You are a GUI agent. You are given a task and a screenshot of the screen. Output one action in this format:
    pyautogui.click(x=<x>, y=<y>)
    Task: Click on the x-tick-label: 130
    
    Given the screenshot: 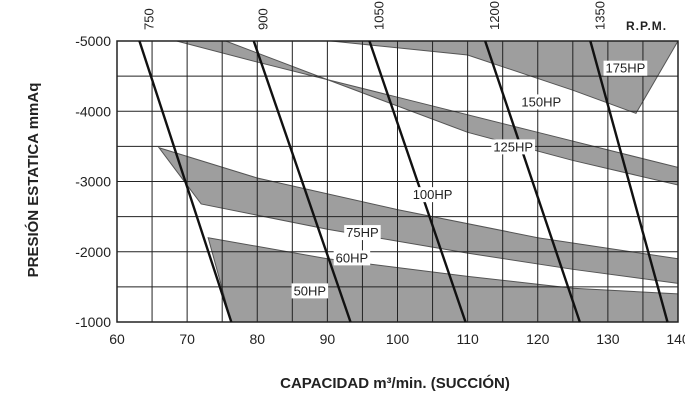 What is the action you would take?
    pyautogui.click(x=608, y=339)
    